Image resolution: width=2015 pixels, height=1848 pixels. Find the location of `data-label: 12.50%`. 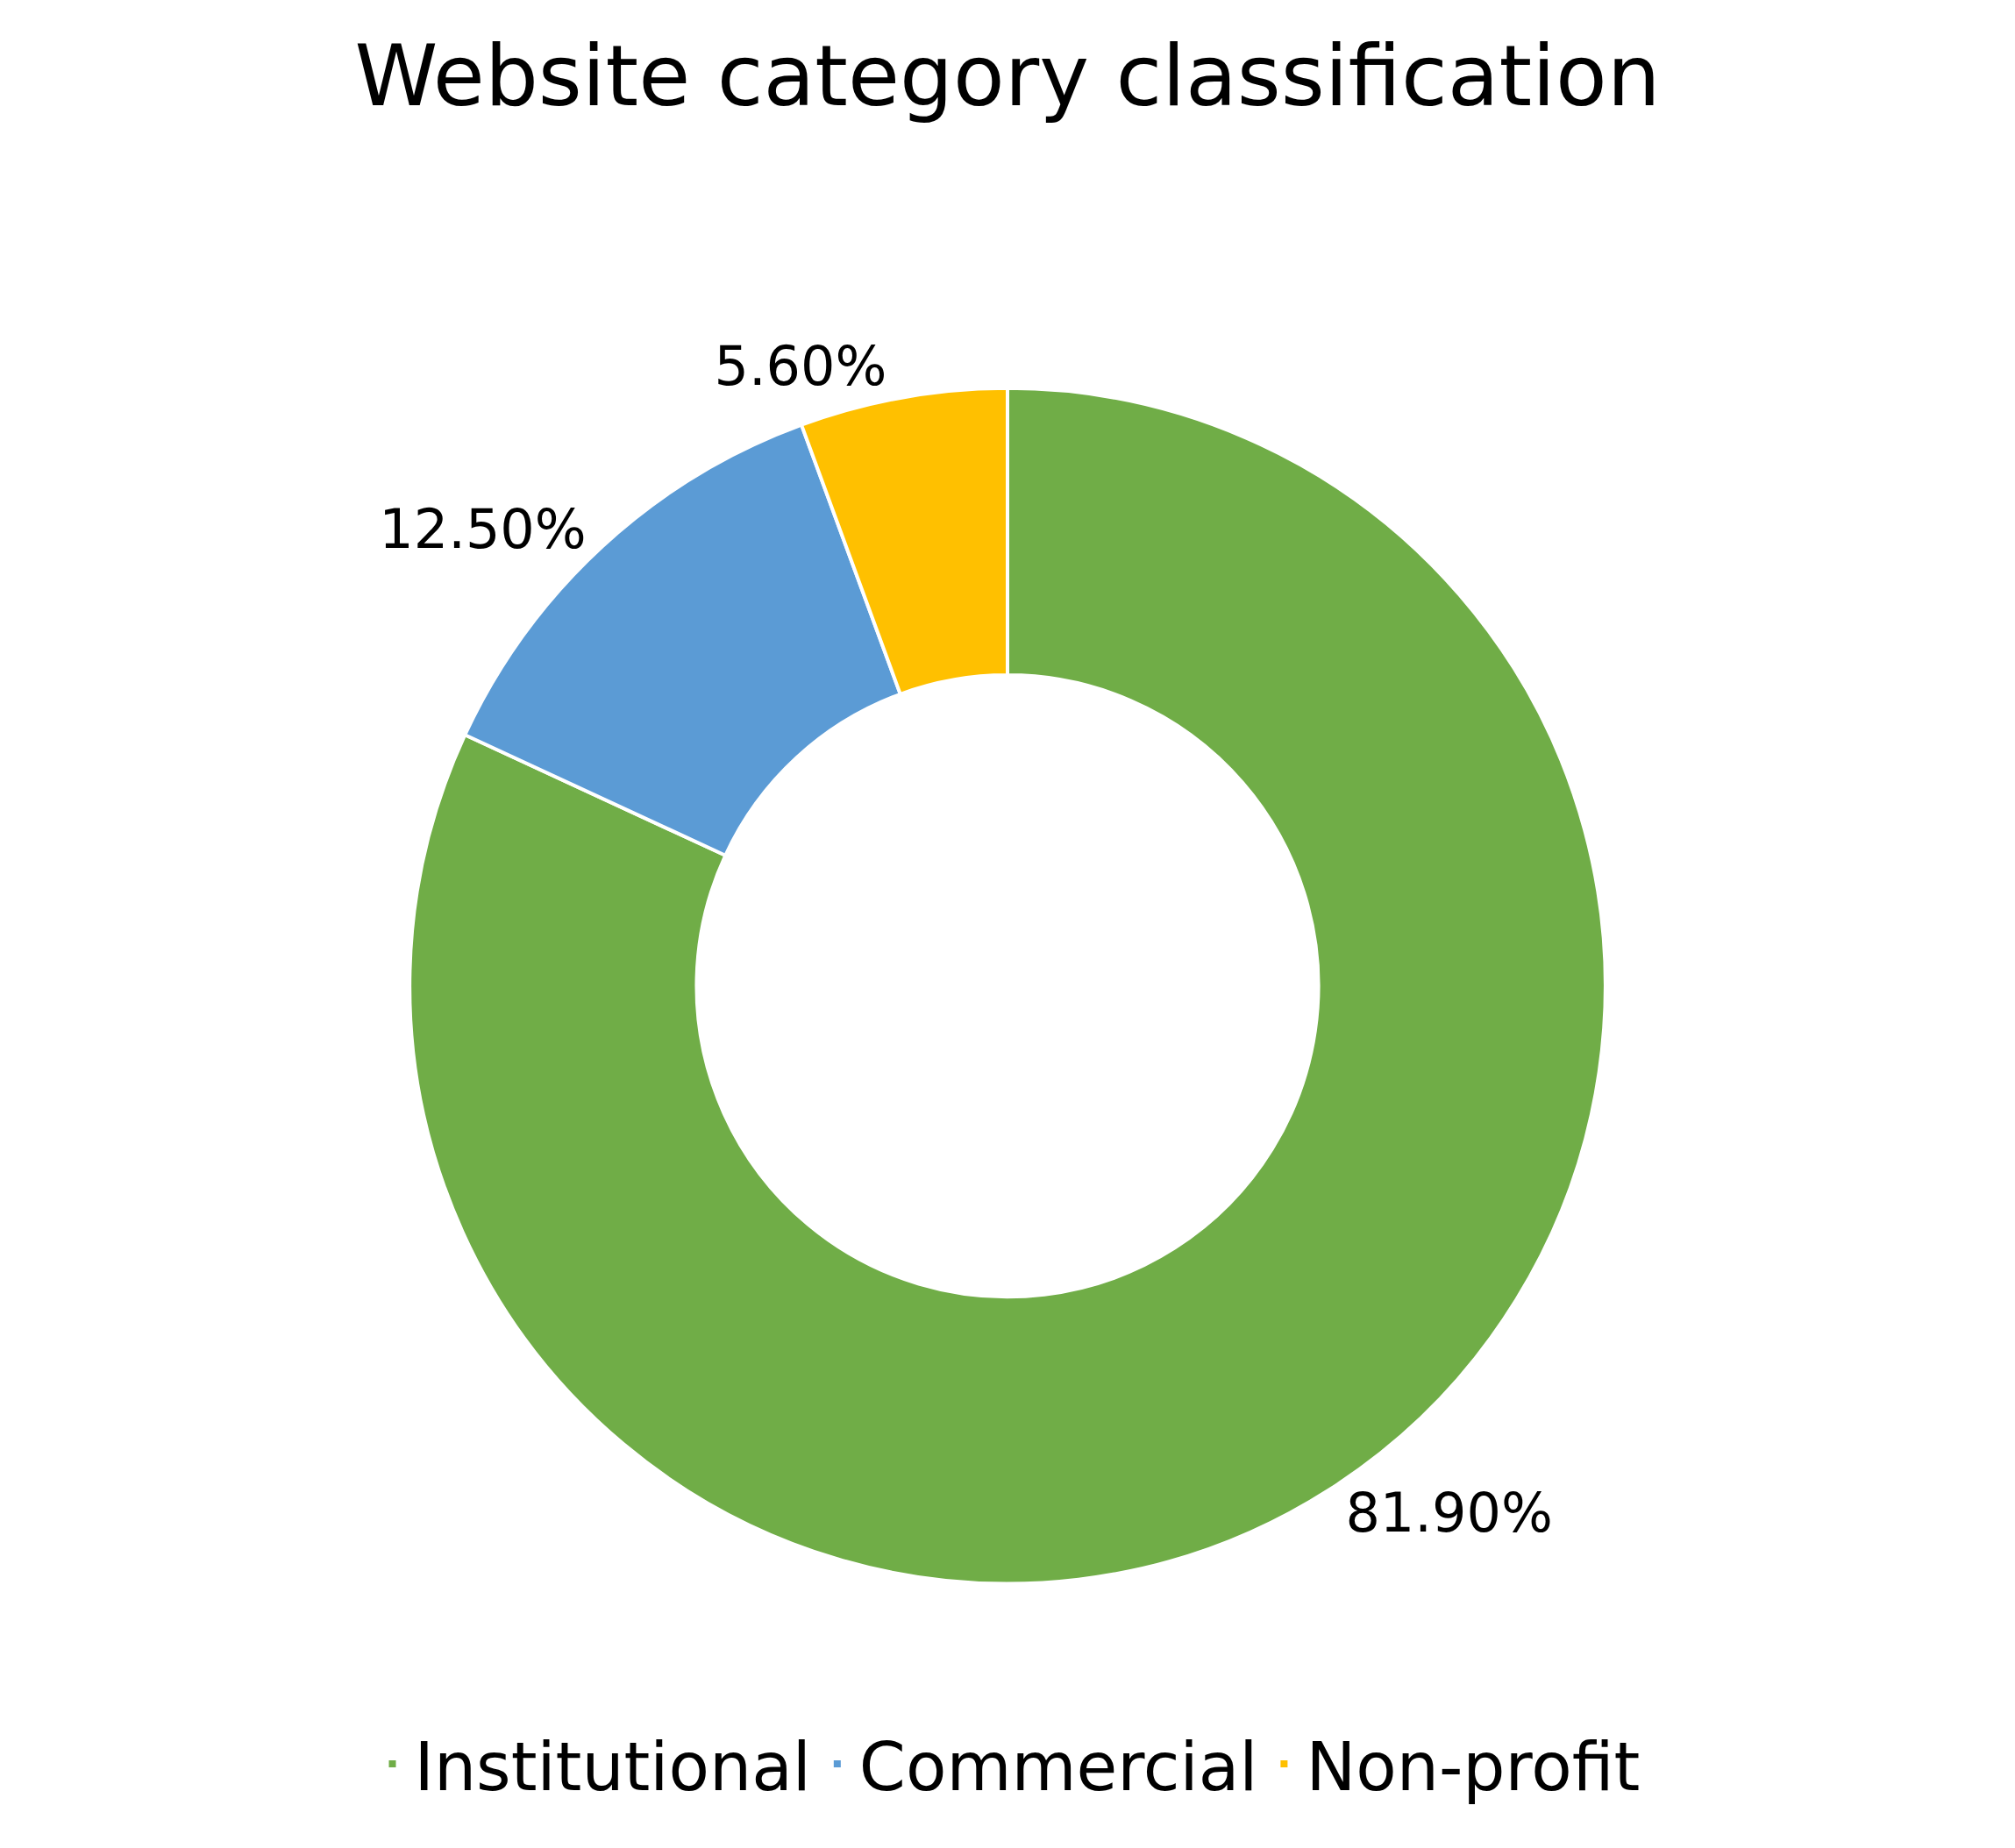

data-label: 12.50% is located at coordinates (483, 530).